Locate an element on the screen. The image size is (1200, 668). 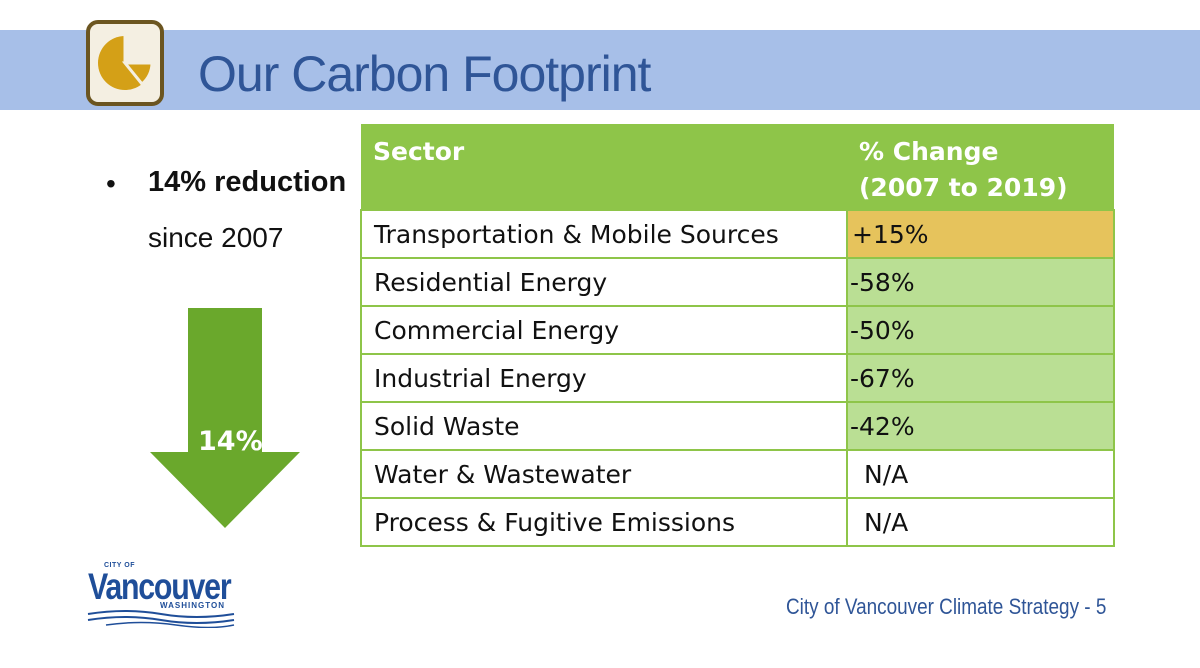
table-row: Residential Energy -58% is located at coordinates (737, 282).